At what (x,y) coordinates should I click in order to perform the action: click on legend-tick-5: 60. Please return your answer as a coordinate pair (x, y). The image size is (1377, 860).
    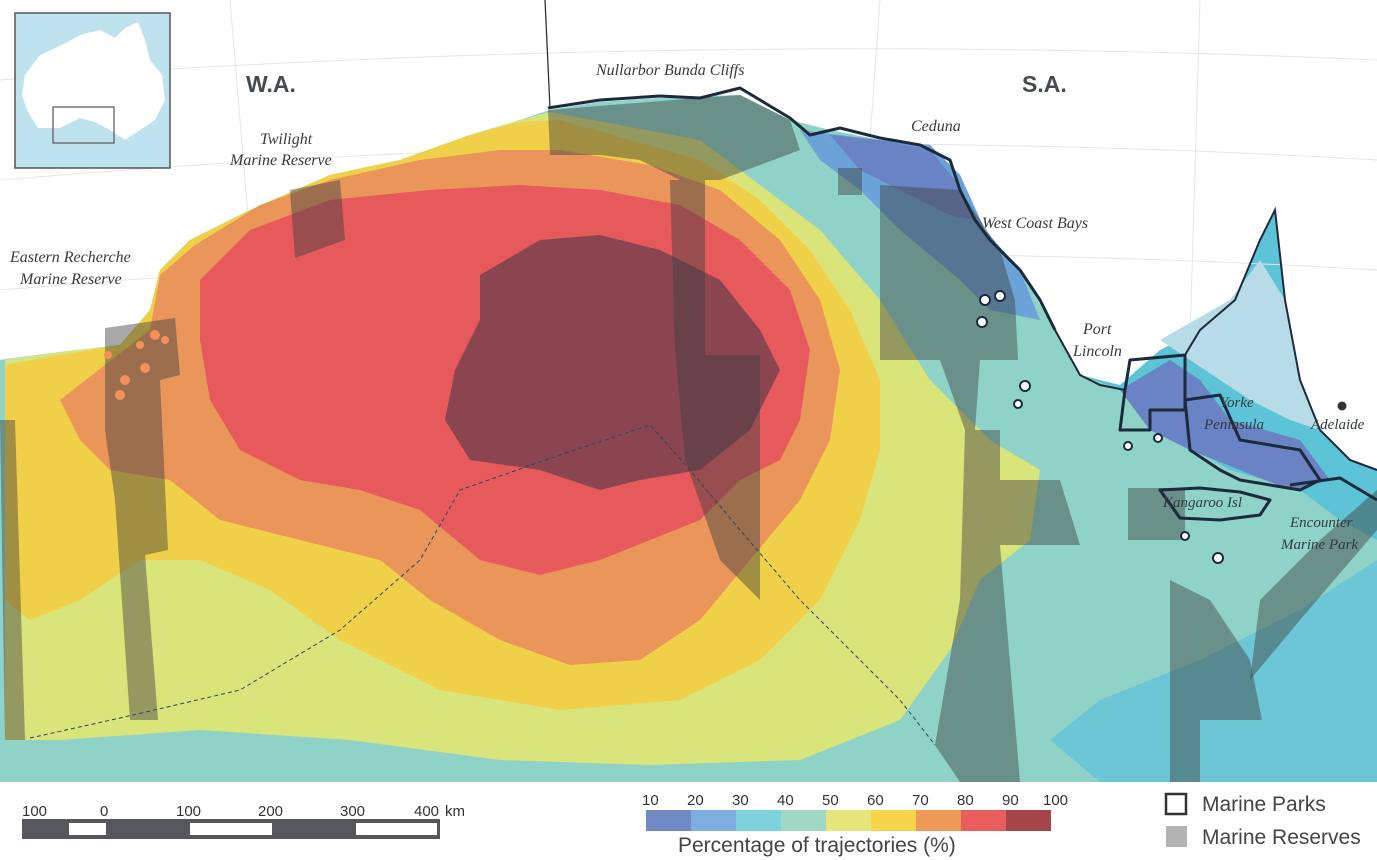
    Looking at the image, I should click on (875, 800).